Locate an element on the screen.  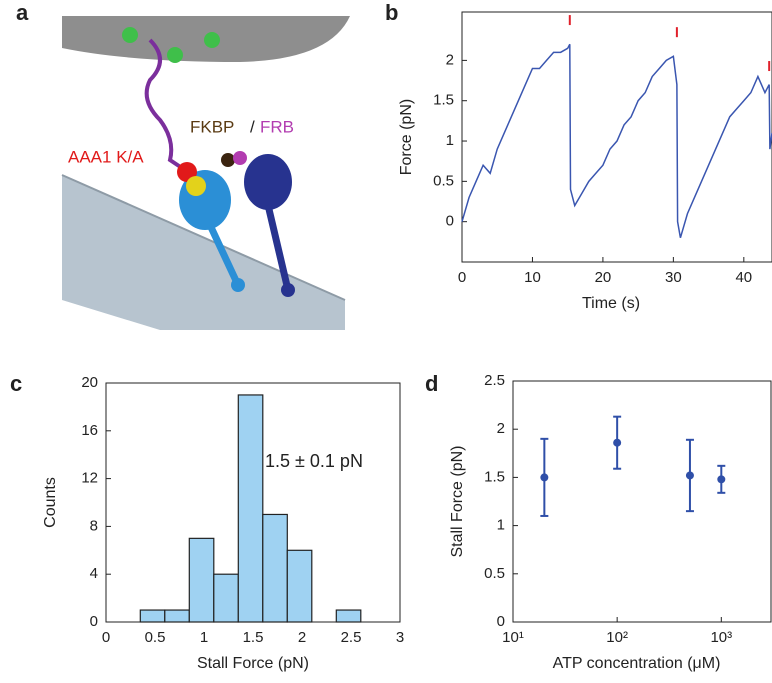
motor-stalk is located at coordinates (224, 255).